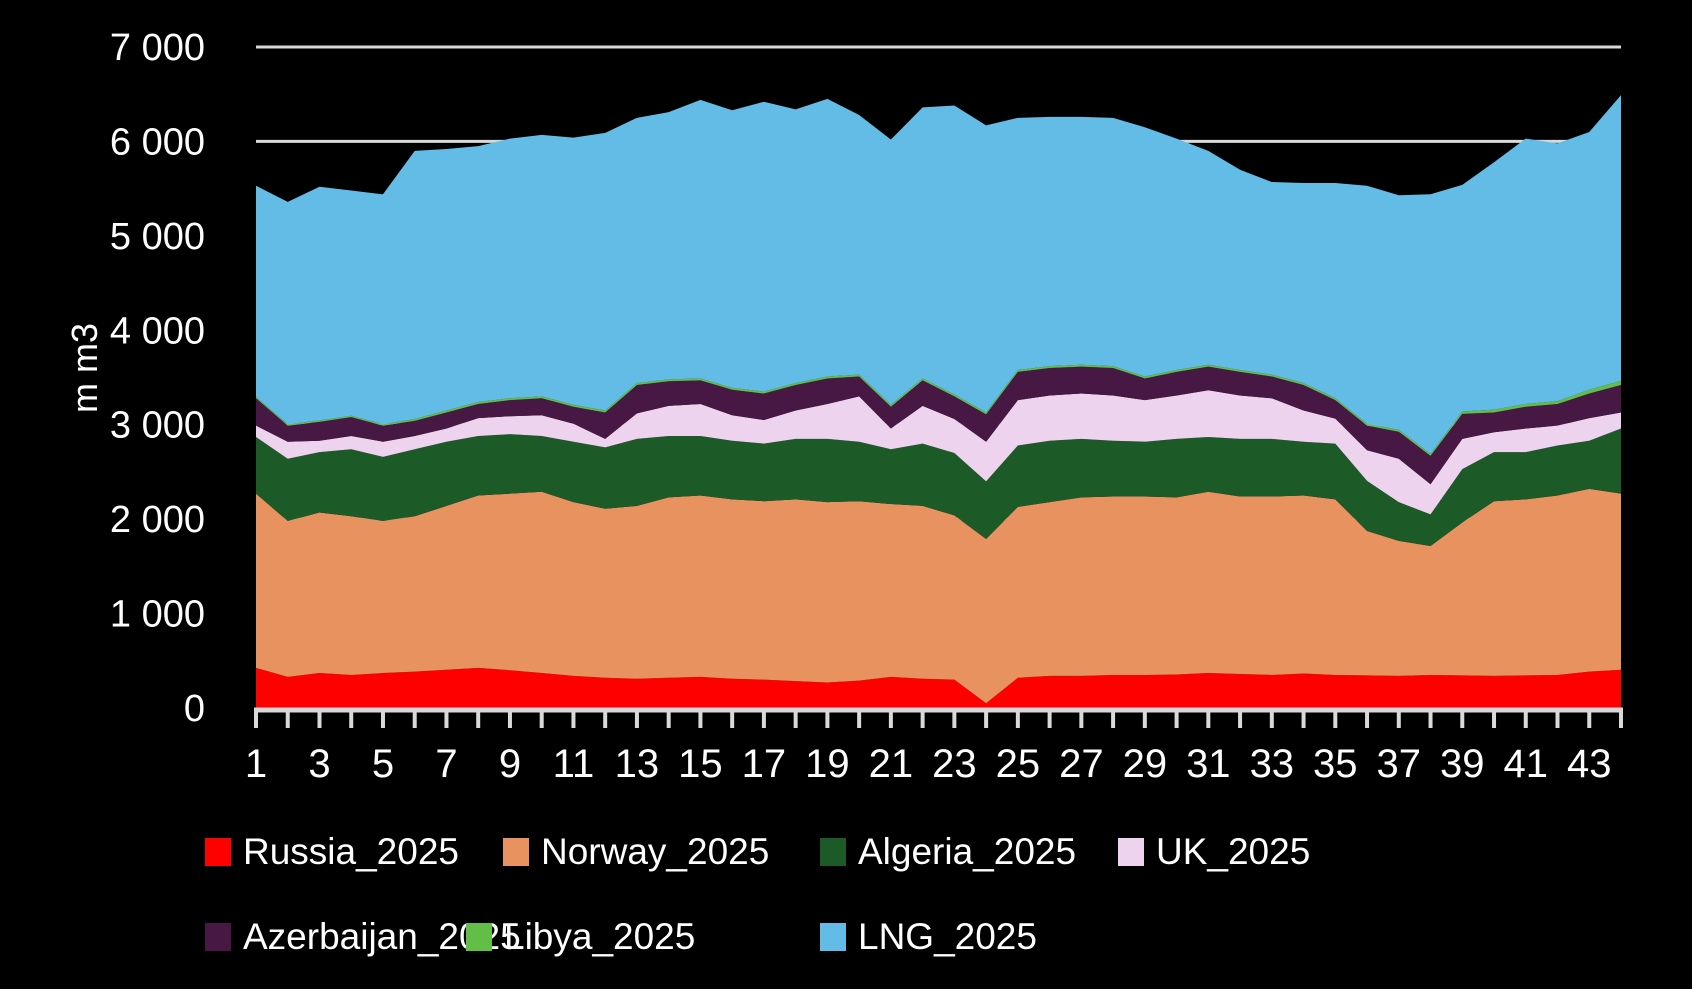 Image resolution: width=1692 pixels, height=989 pixels. I want to click on x-tick-label: 9, so click(510, 764).